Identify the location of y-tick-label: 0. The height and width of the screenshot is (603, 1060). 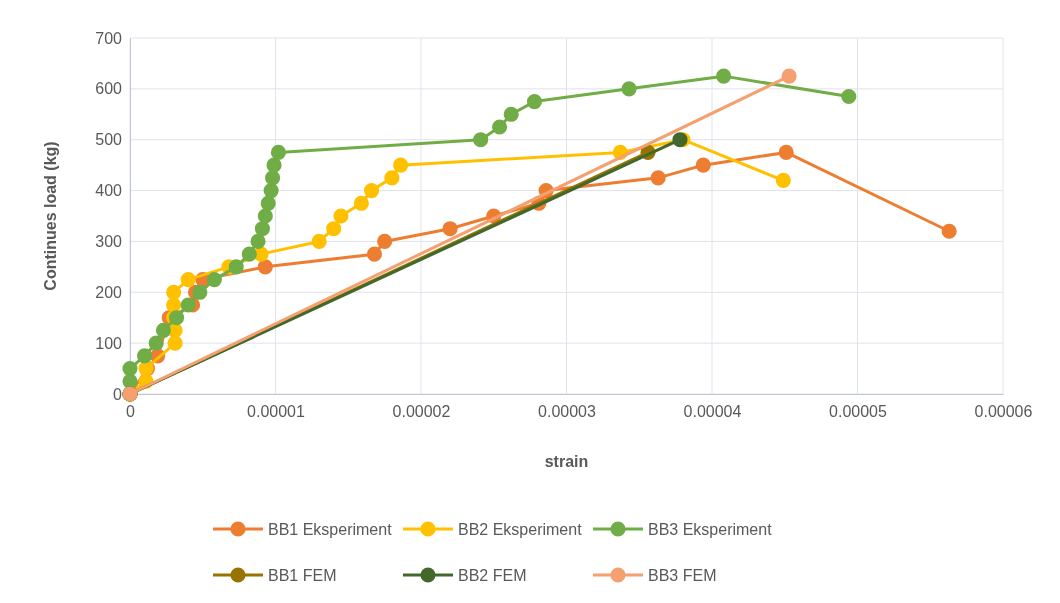
(118, 394).